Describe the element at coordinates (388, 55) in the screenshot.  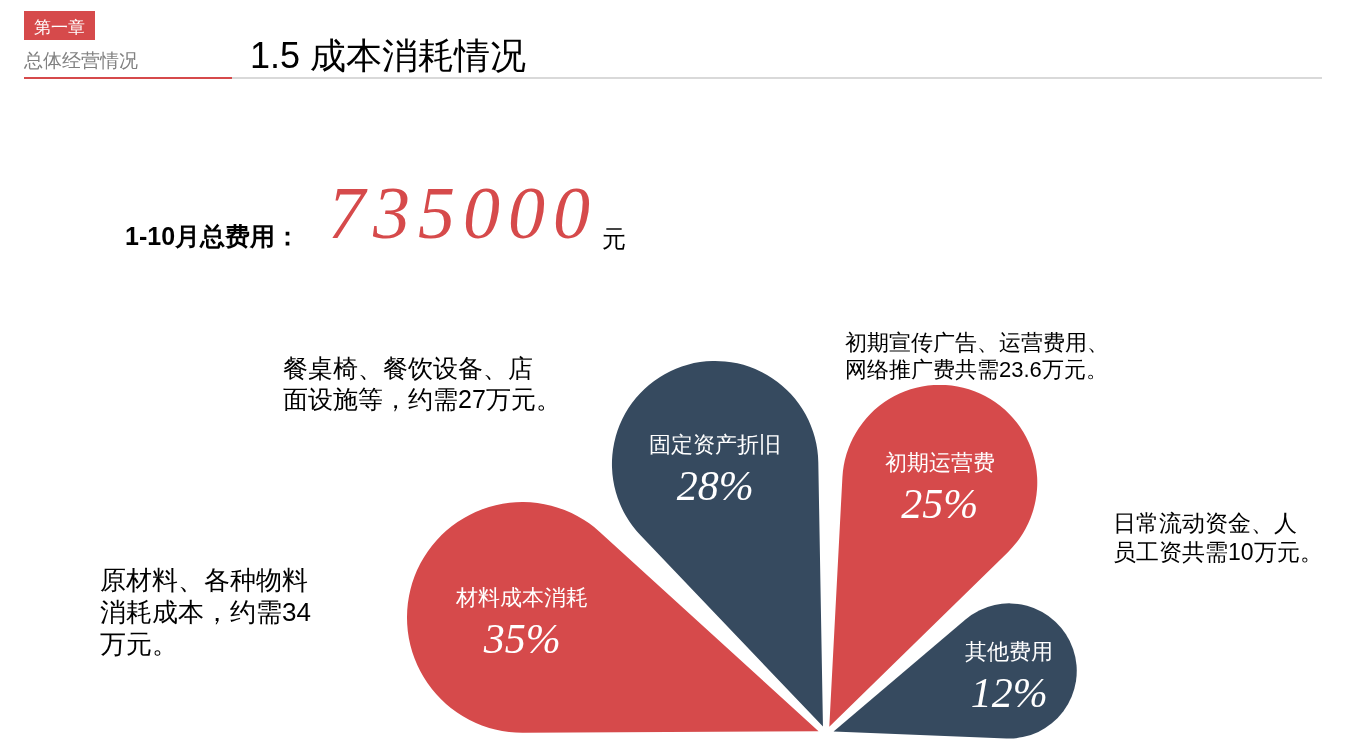
I see `title: 1.5 成本消耗情况` at that location.